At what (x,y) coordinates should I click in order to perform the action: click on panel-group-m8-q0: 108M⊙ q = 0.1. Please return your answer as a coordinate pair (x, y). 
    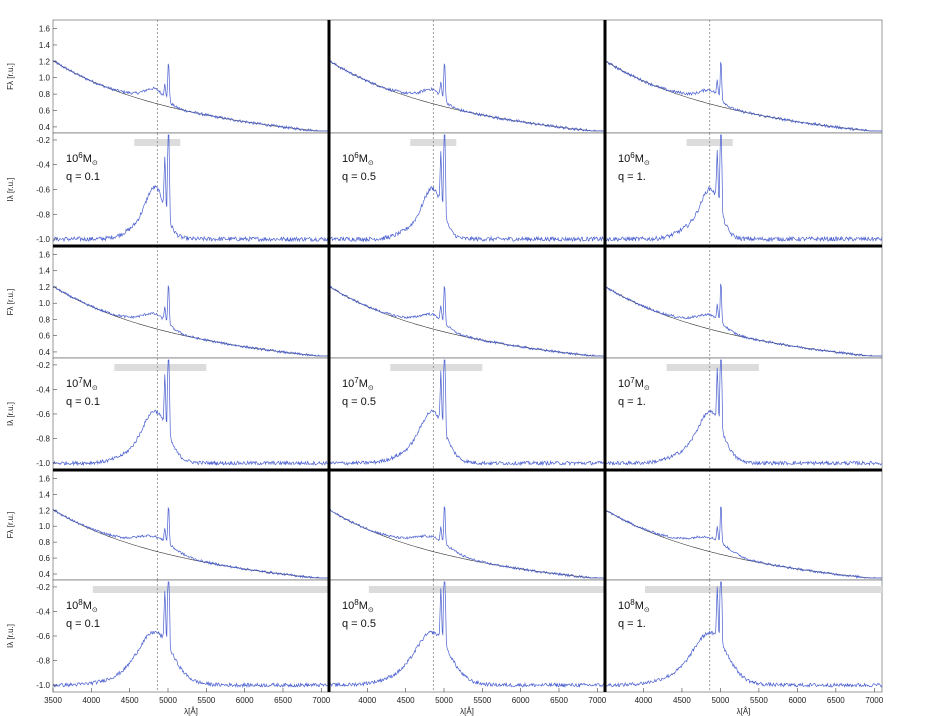
    Looking at the image, I should click on (191, 581).